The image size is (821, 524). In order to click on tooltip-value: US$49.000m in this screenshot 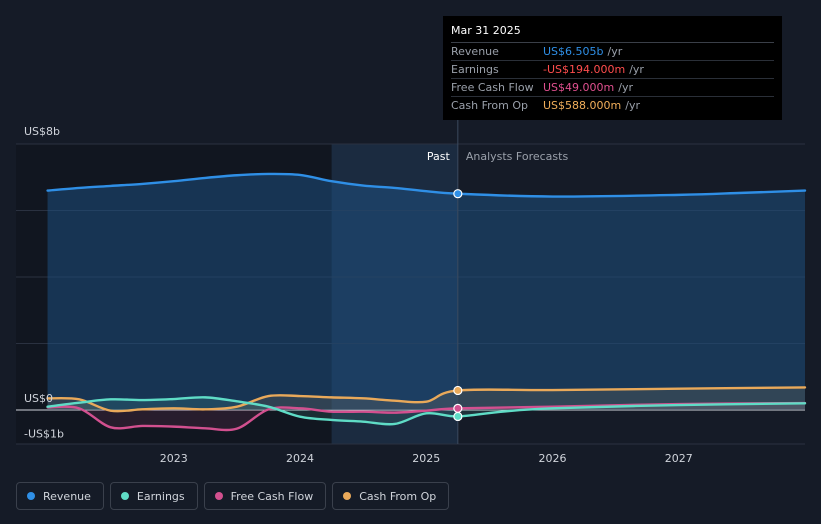, I will do `click(579, 87)`.